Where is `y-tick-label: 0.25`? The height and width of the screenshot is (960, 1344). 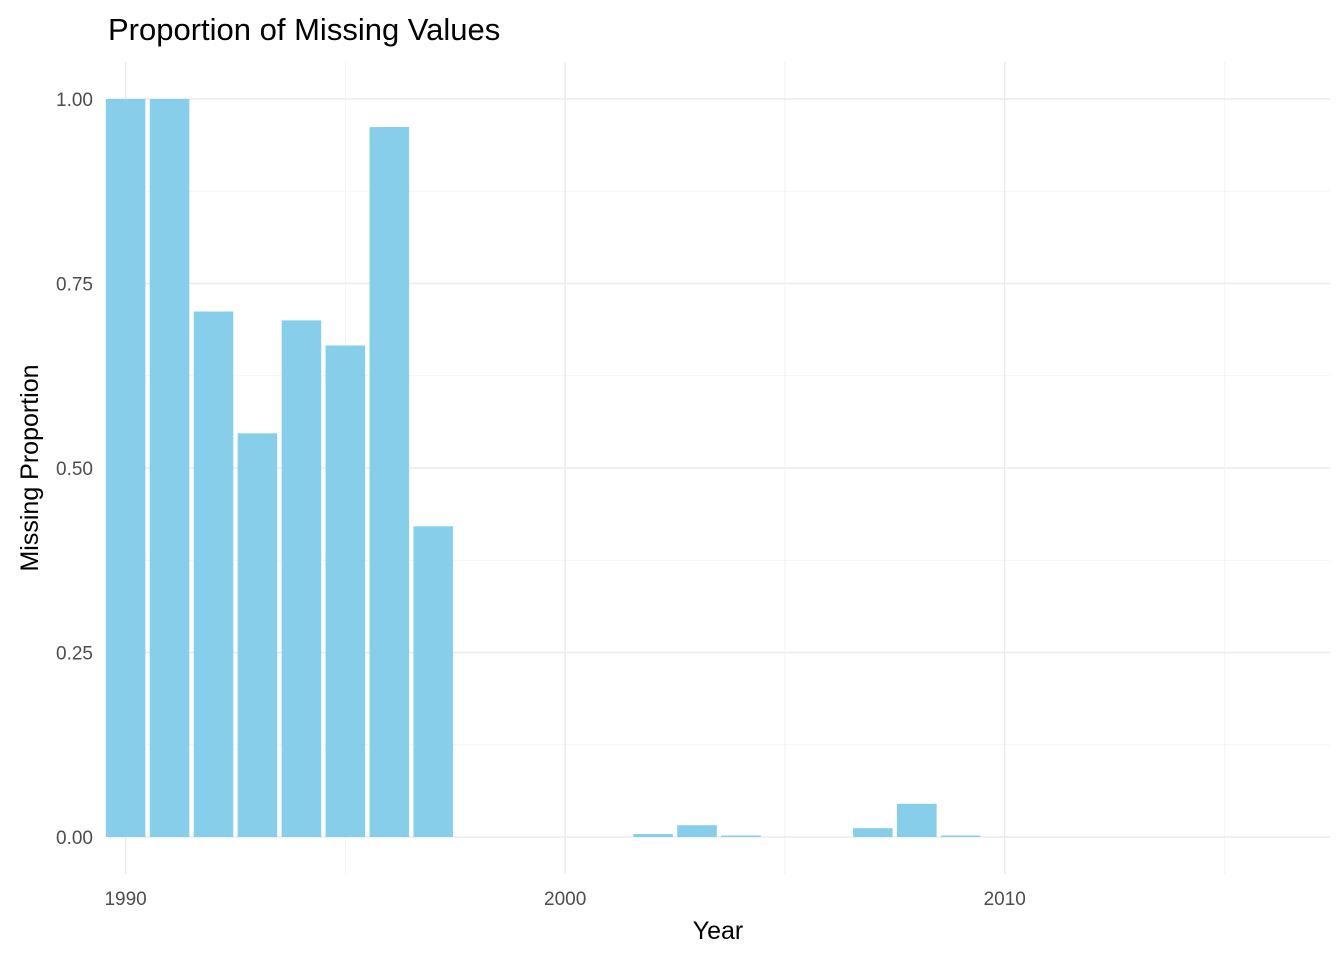
y-tick-label: 0.25 is located at coordinates (74, 654).